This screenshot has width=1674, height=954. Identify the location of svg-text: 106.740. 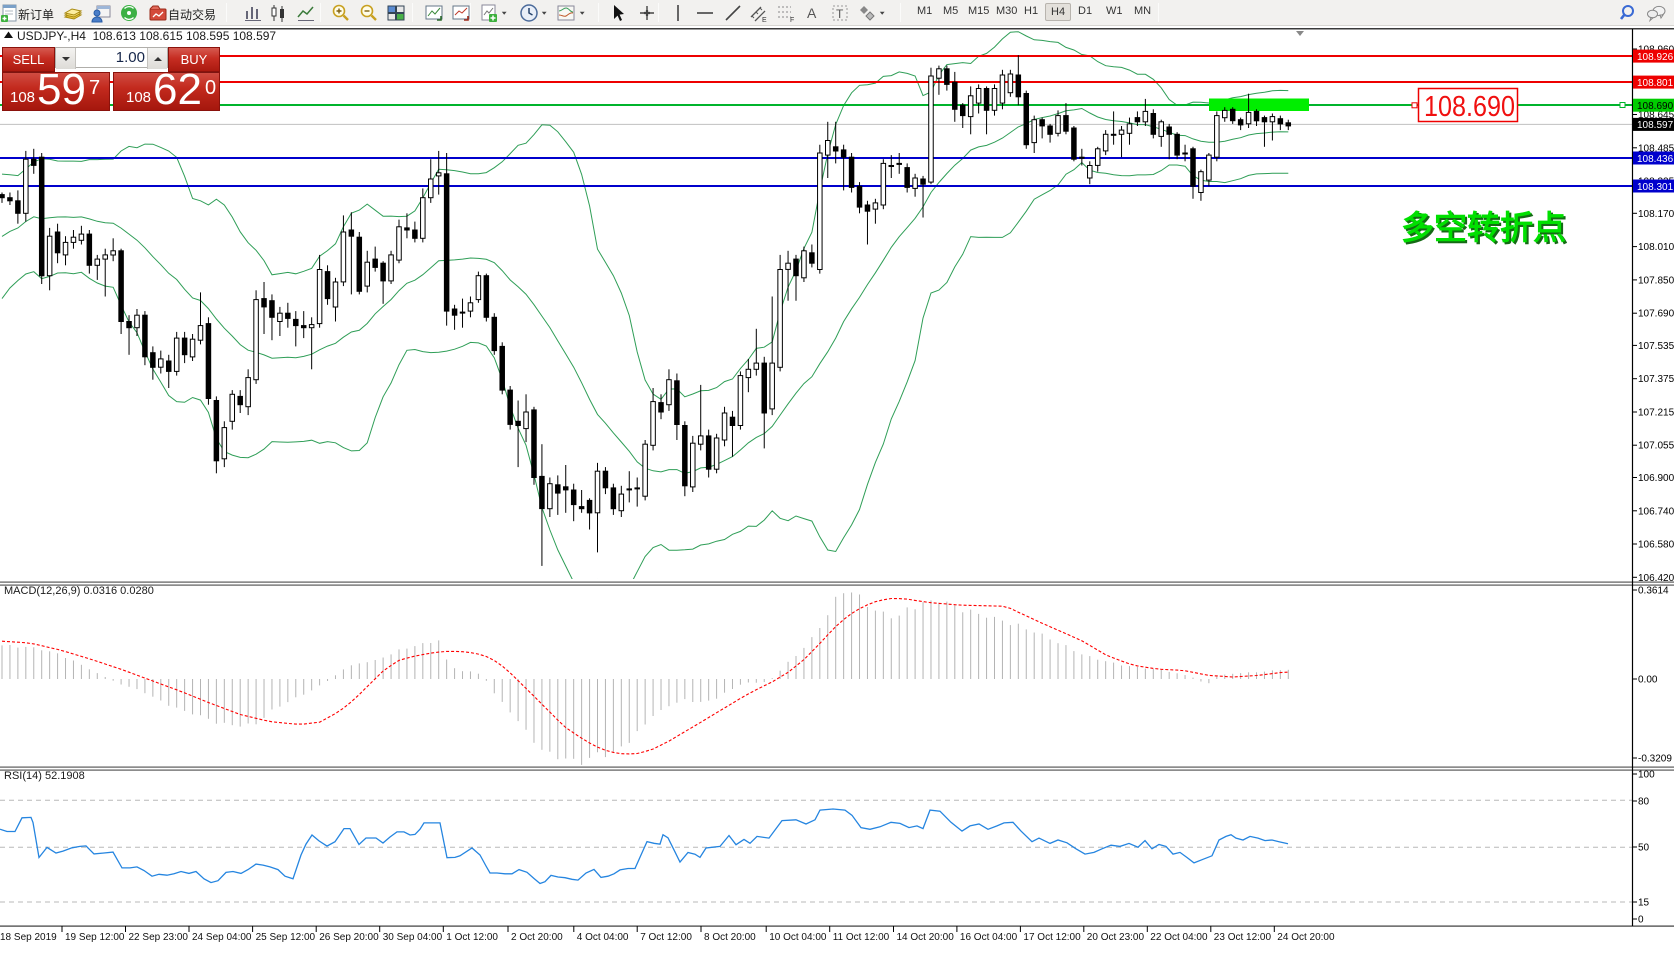
(1656, 511).